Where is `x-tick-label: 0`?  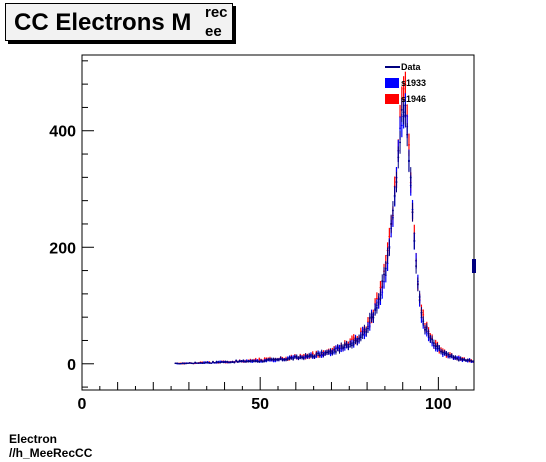 x-tick-label: 0 is located at coordinates (82, 404).